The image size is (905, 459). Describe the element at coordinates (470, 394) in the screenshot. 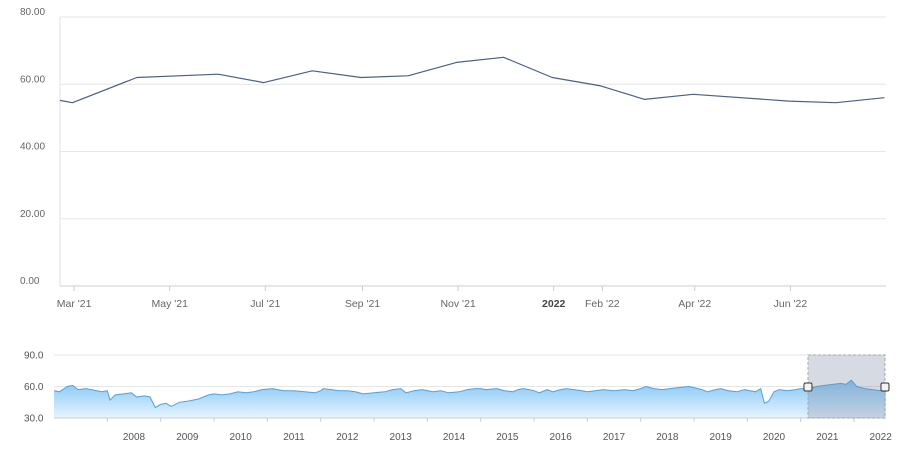

I see `nav-line` at that location.